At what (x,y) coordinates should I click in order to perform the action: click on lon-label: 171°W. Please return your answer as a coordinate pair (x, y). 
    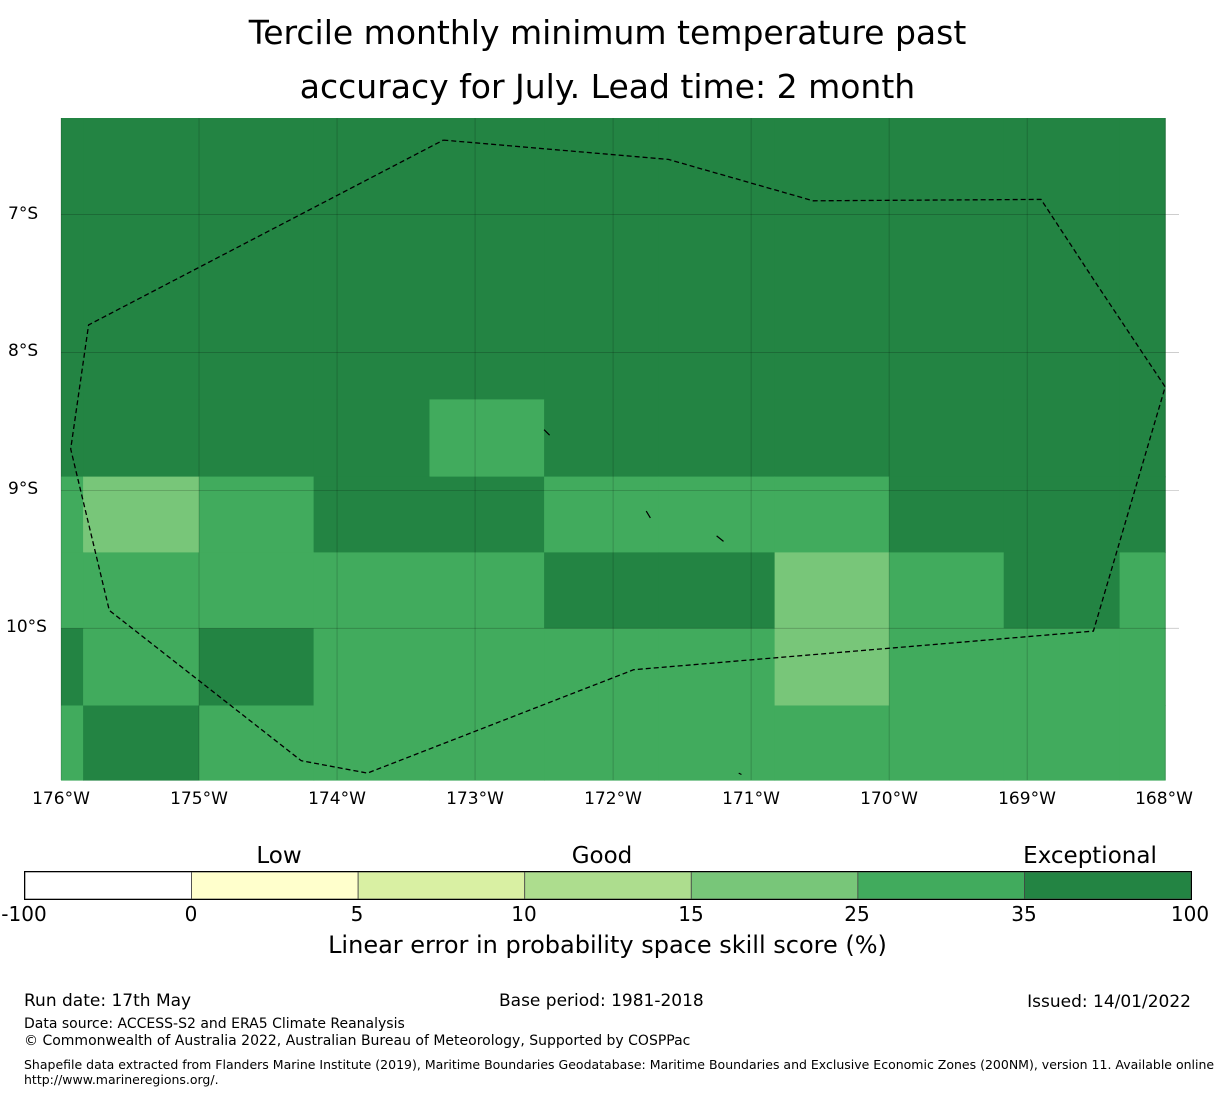
    Looking at the image, I should click on (751, 799).